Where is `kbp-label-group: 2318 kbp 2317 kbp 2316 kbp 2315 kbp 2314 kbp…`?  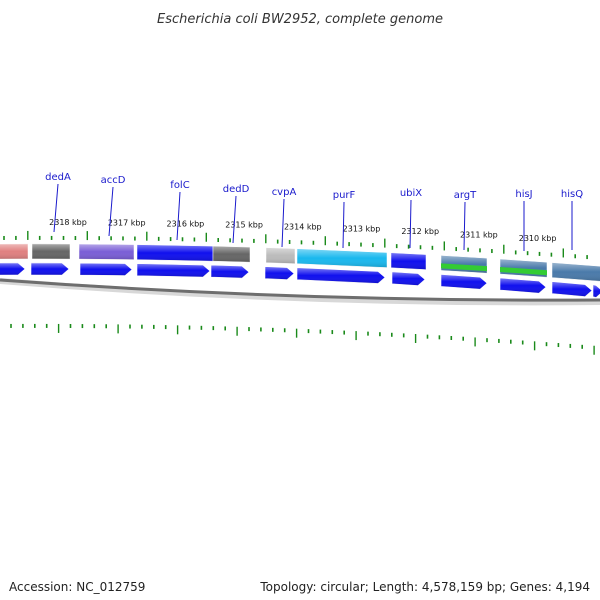 kbp-label-group: 2318 kbp 2317 kbp 2316 kbp 2315 kbp 2314 kbp… is located at coordinates (302, 230).